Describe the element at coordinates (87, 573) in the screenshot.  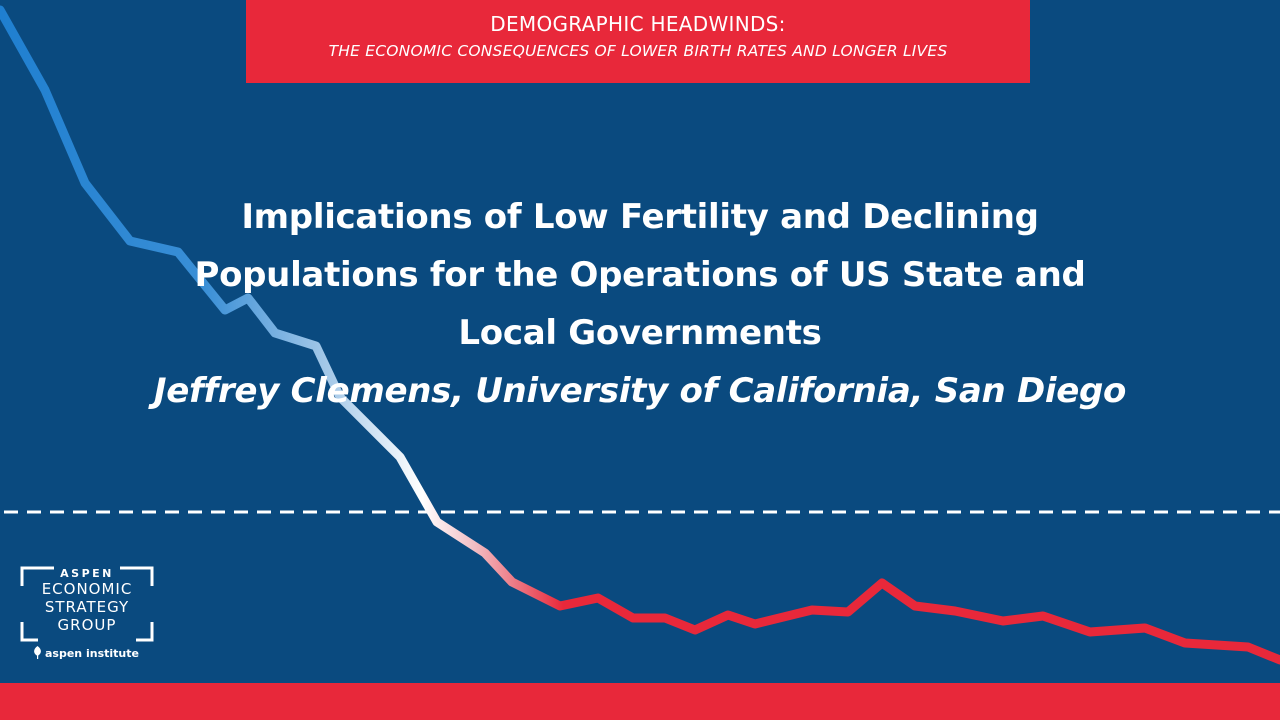
I see `logo-aspen-word: ASPEN` at that location.